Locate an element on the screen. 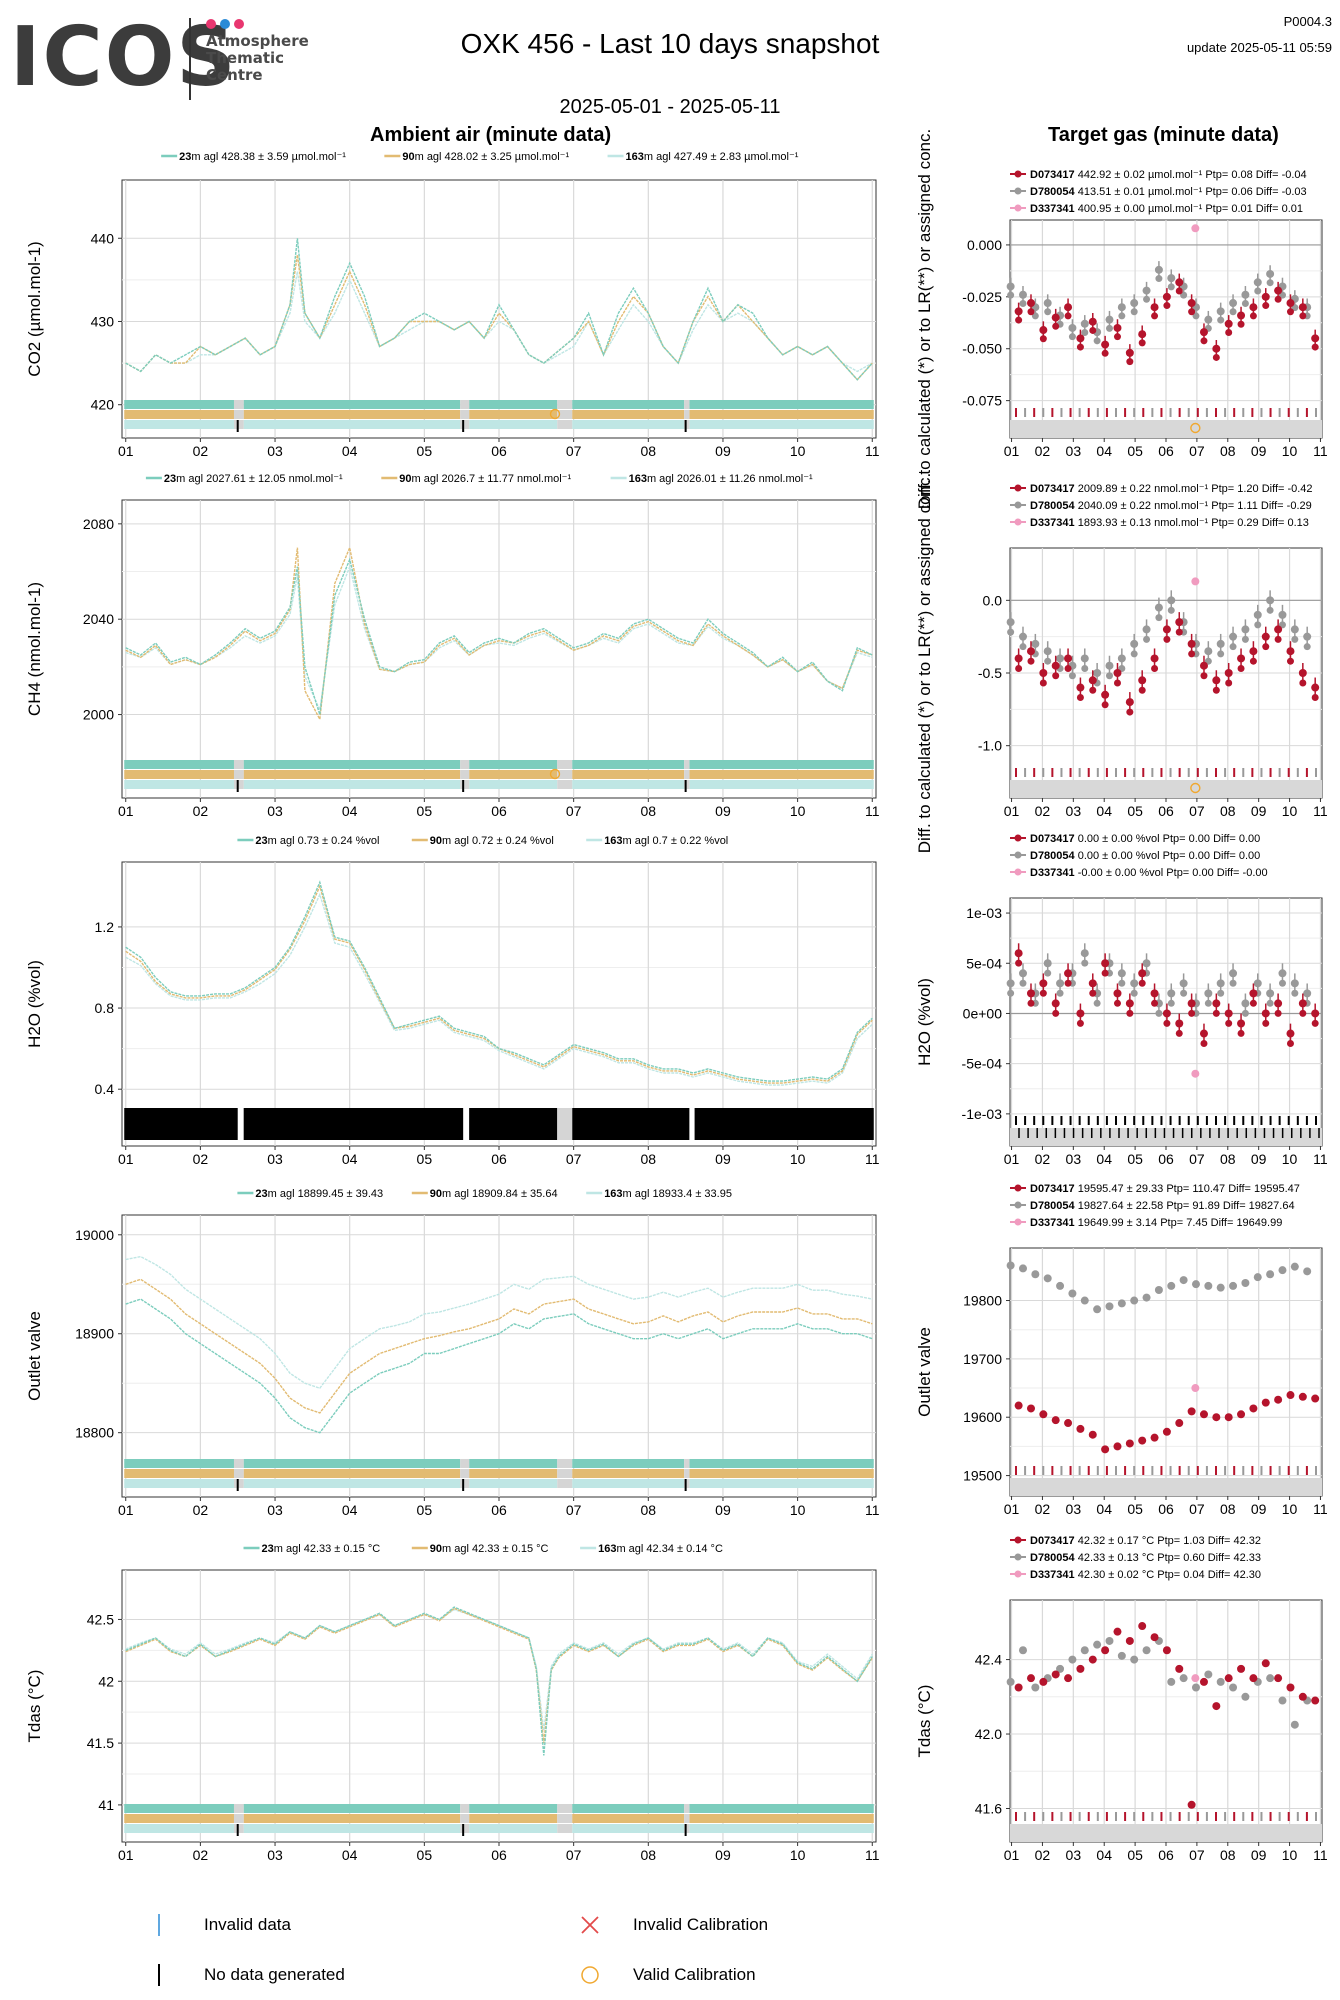 The image size is (1340, 2000). h2o_ambient-no-data-band is located at coordinates (181, 1124).